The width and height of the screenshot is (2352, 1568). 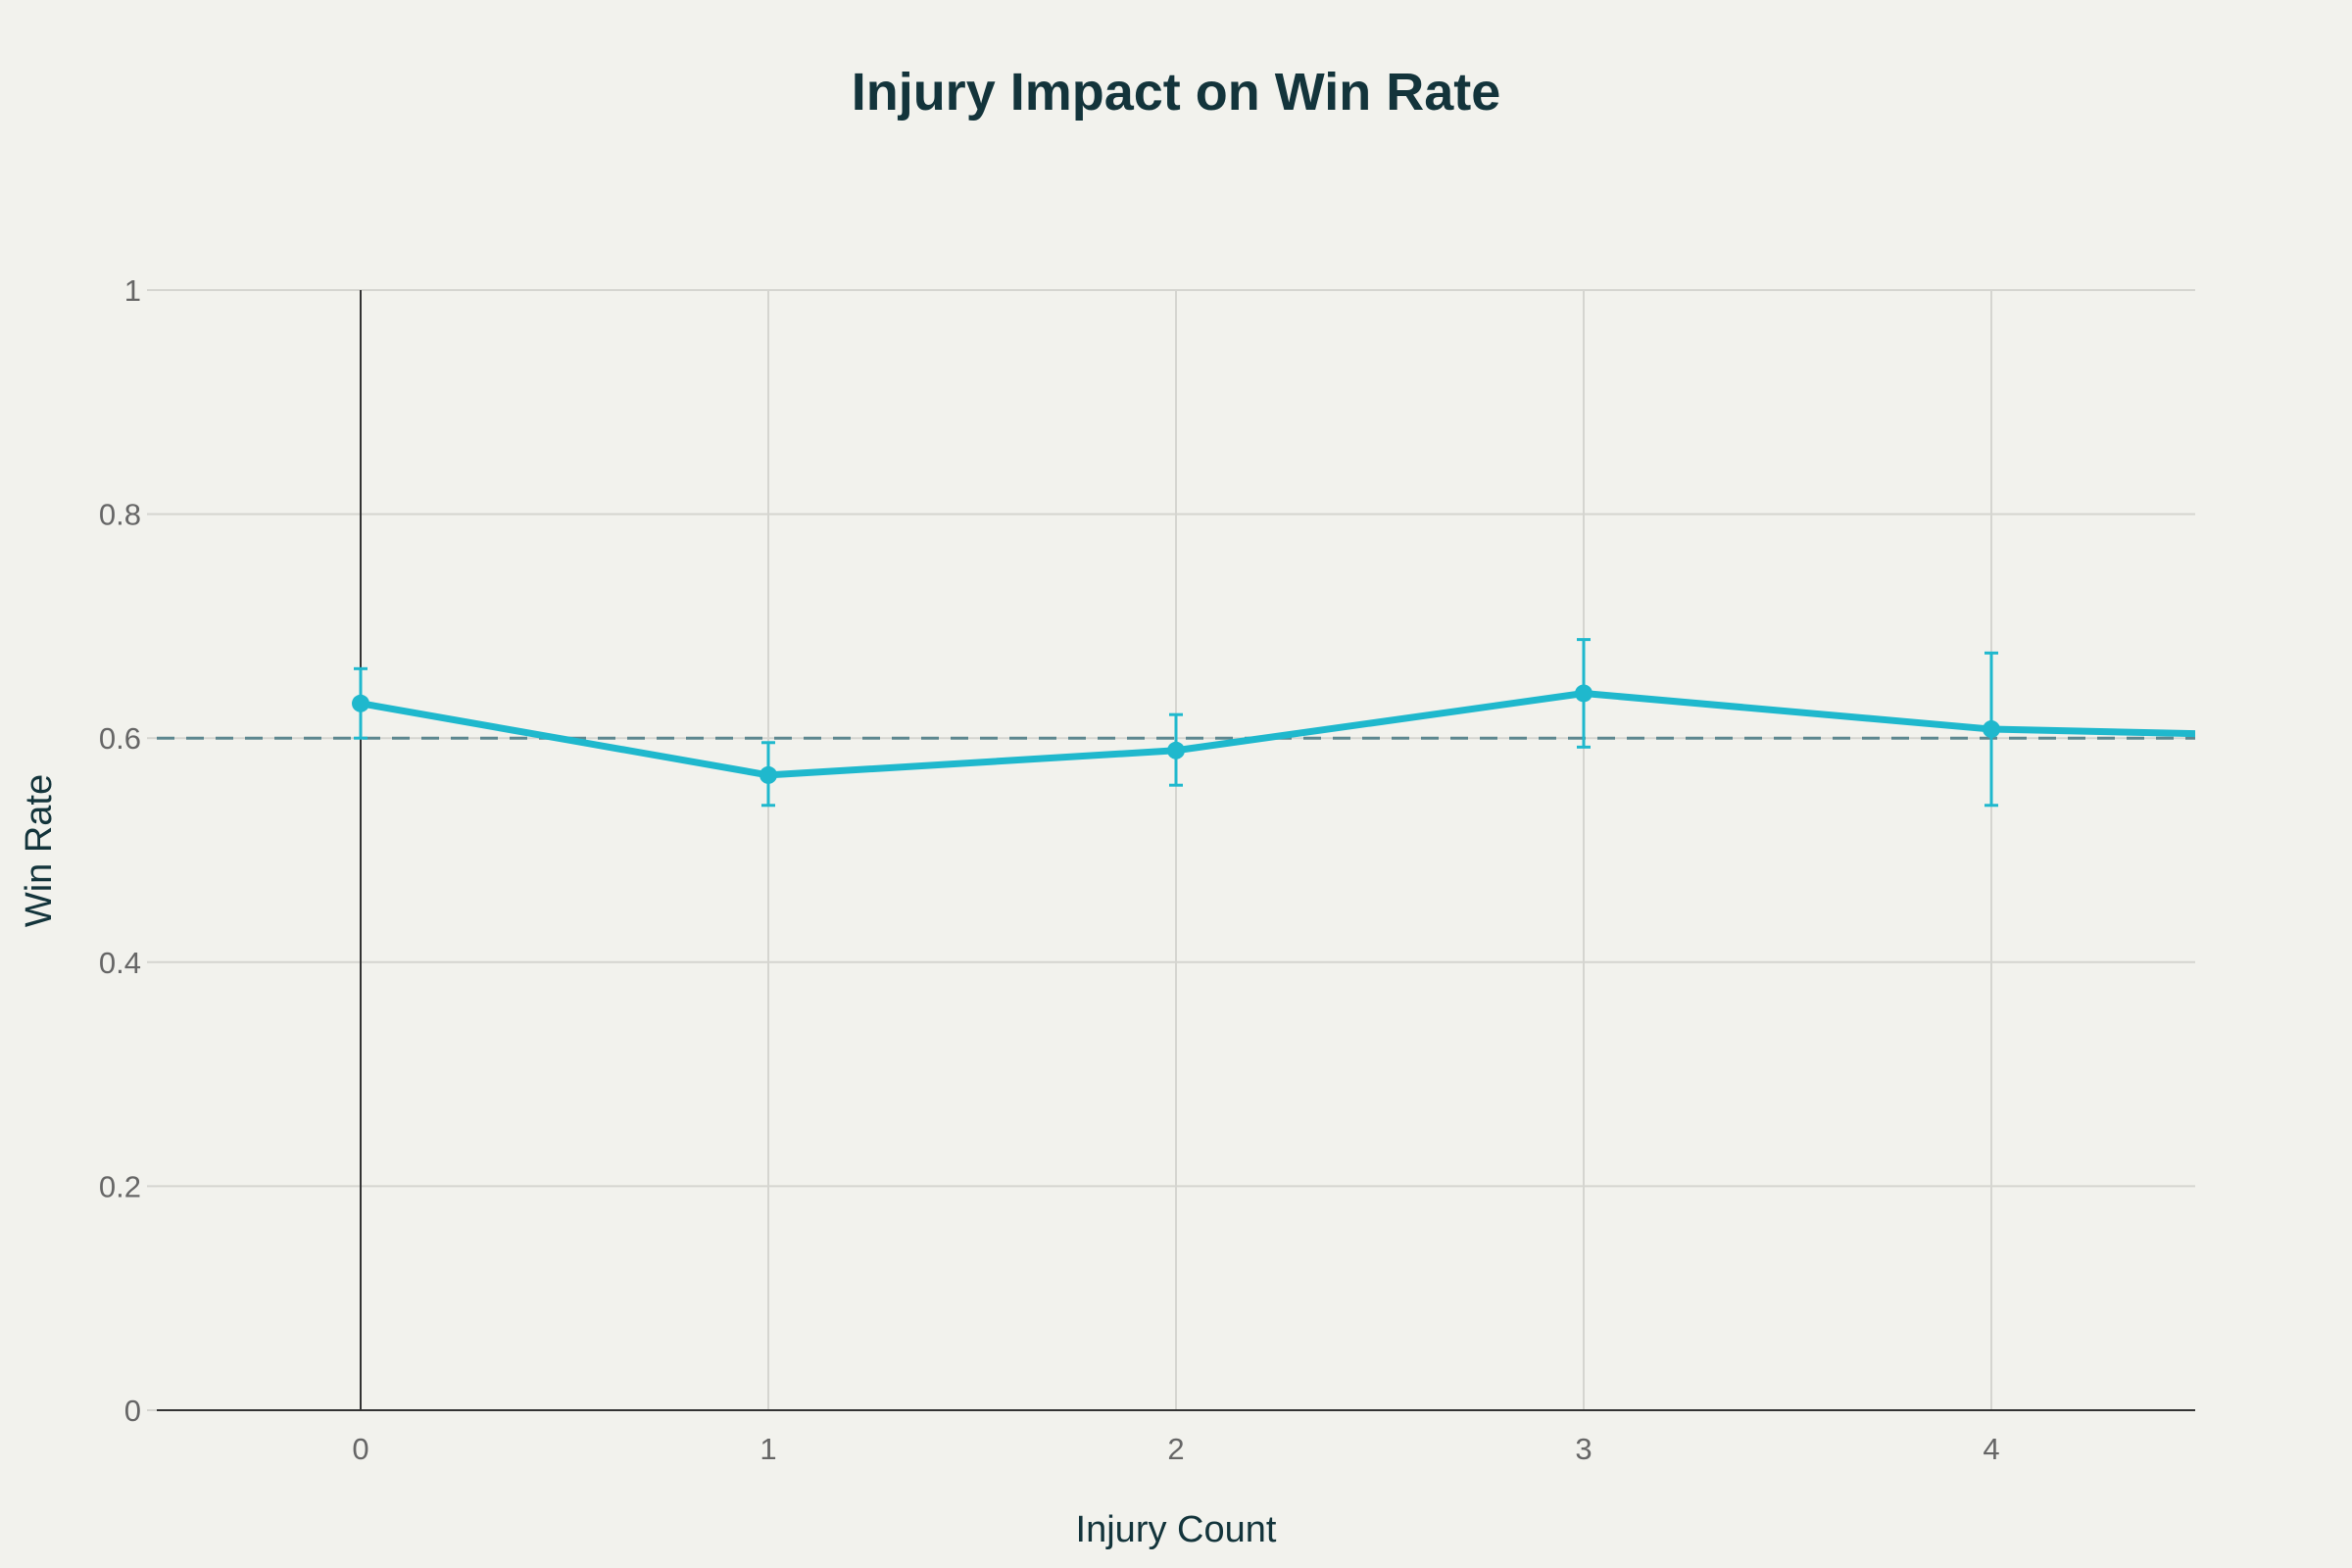 I want to click on y-tick-label: 0.2, so click(x=120, y=1186).